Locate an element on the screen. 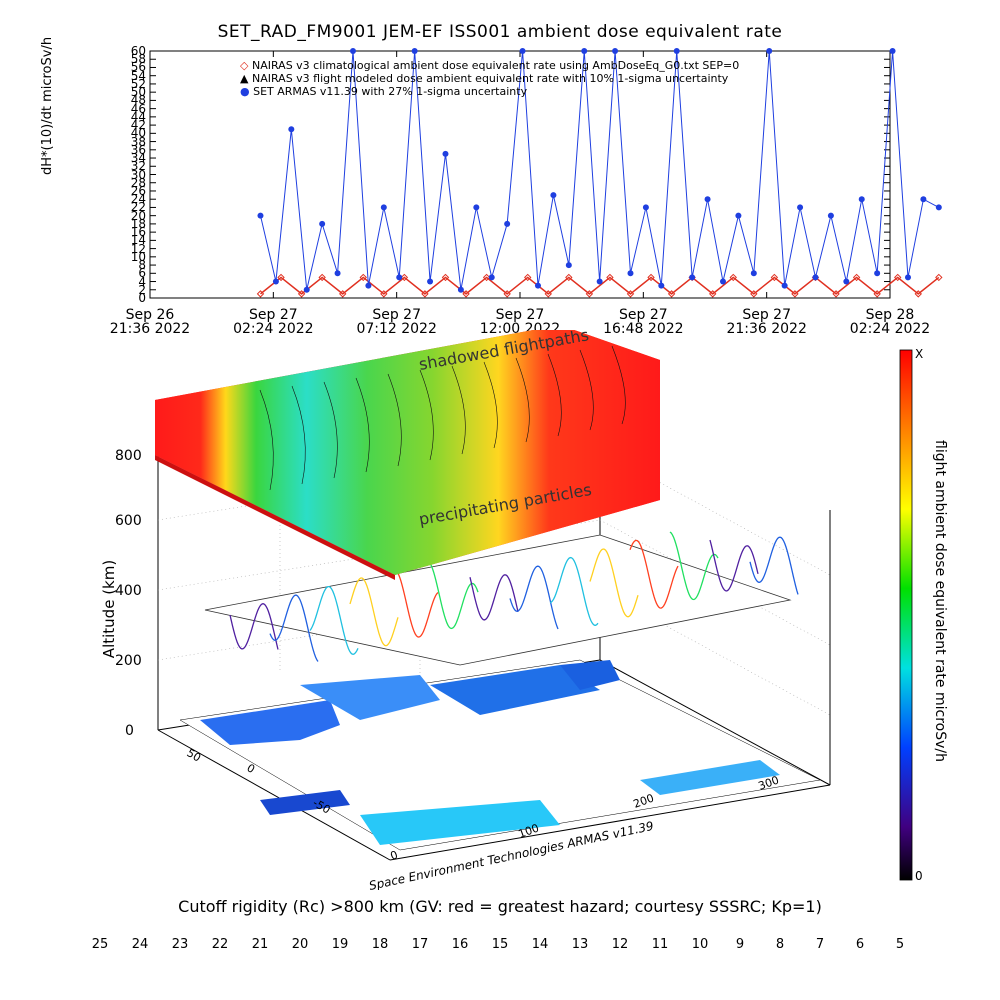 This screenshot has height=1000, width=1000. colorbar-tick-label: 20 is located at coordinates (300, 944).